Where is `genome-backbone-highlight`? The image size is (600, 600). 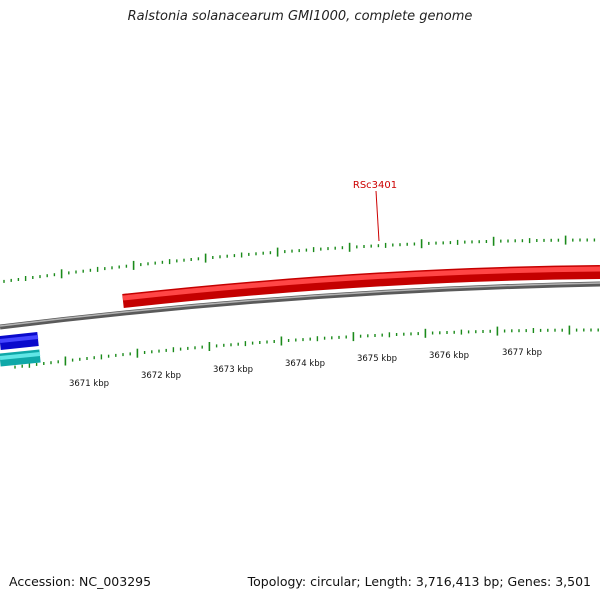 genome-backbone-highlight is located at coordinates (300, 304).